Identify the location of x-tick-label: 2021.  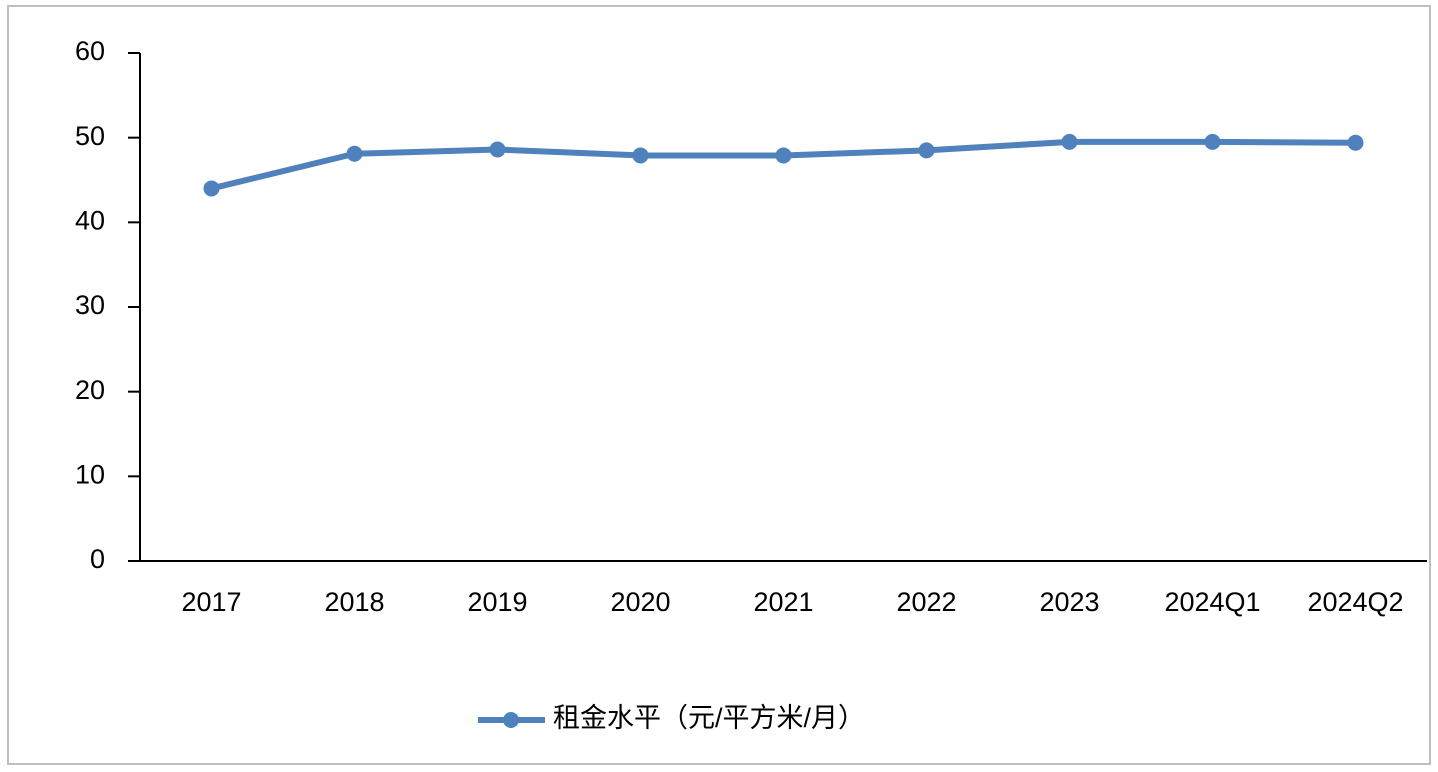
(783, 602).